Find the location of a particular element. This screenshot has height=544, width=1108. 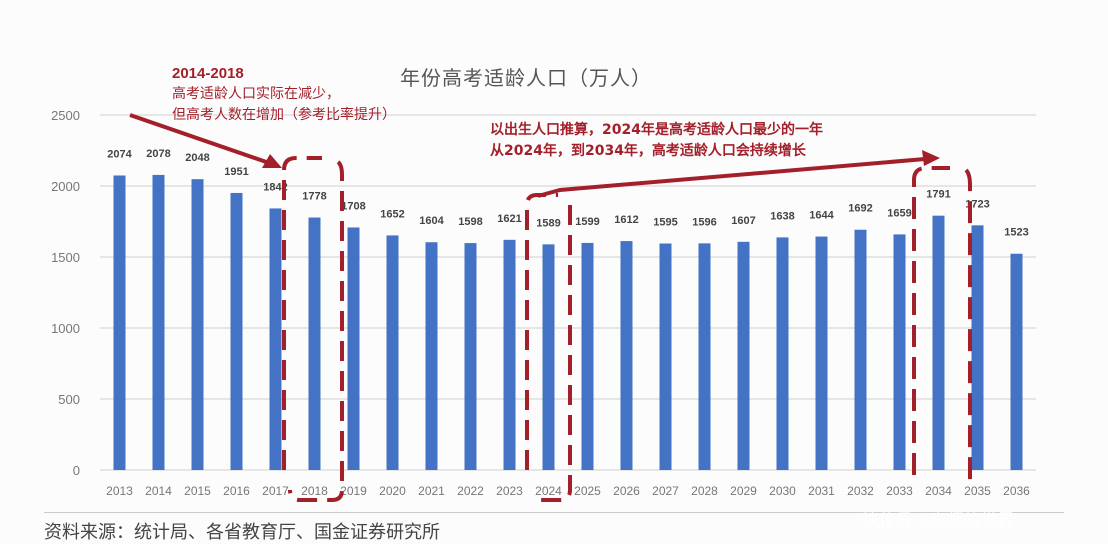

y-tick-label: 1500 is located at coordinates (65, 257).